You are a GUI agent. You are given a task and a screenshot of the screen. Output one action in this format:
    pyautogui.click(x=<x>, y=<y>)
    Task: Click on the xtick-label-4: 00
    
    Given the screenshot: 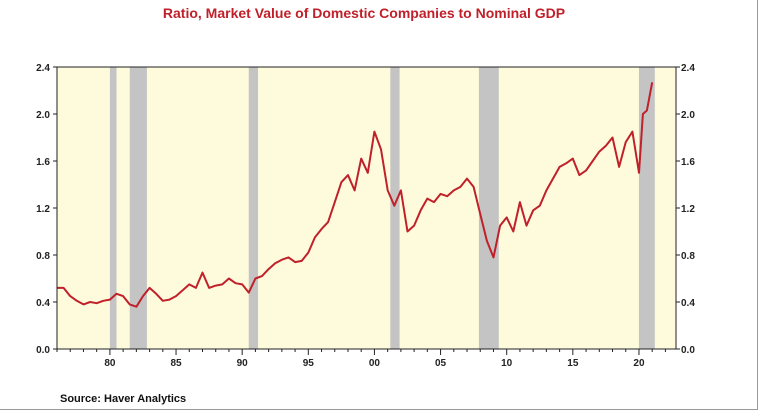 What is the action you would take?
    pyautogui.click(x=375, y=363)
    